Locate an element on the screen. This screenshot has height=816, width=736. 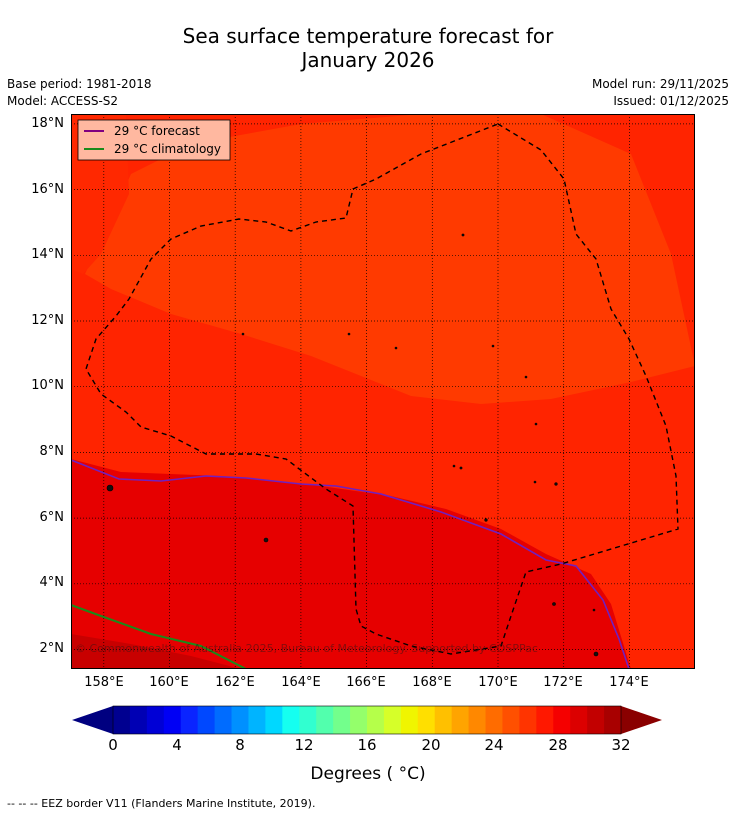
island-enewetak is located at coordinates (243, 334).